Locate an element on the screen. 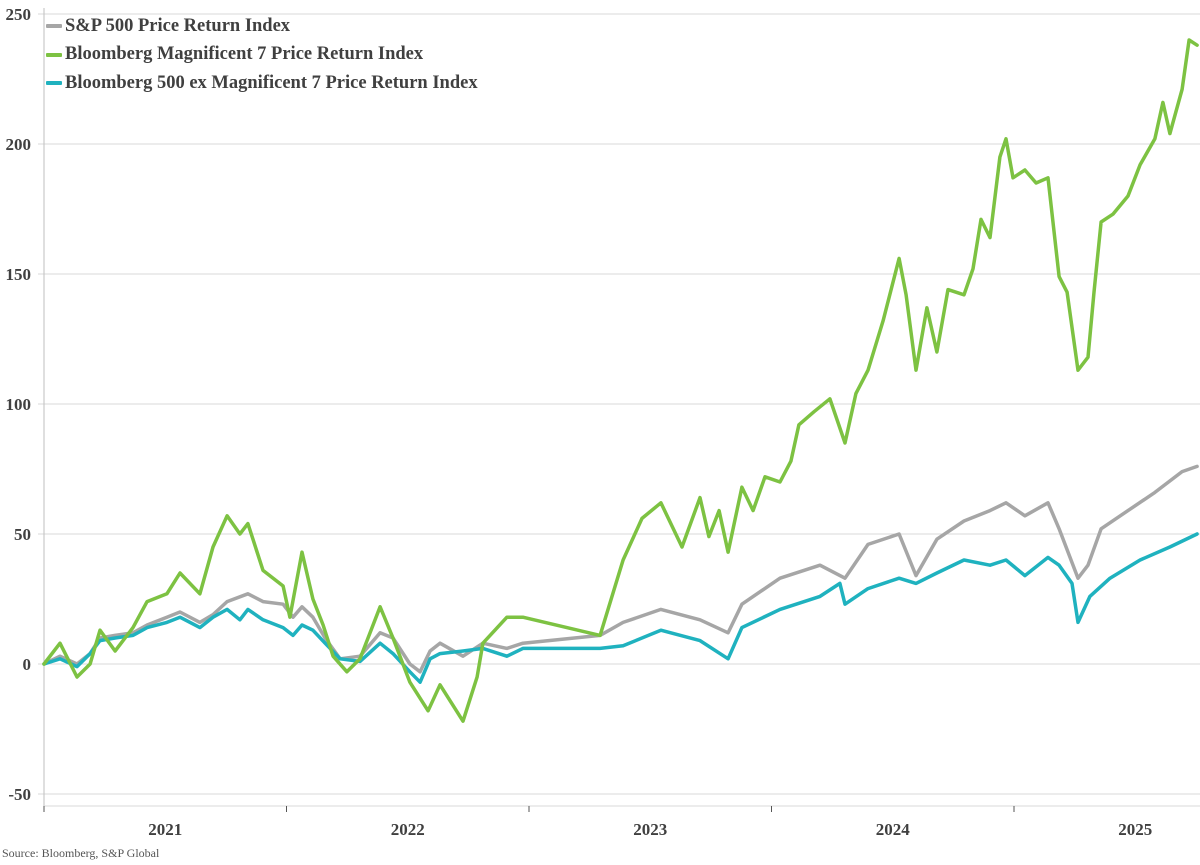  x-tick-label: 2023 is located at coordinates (650, 829).